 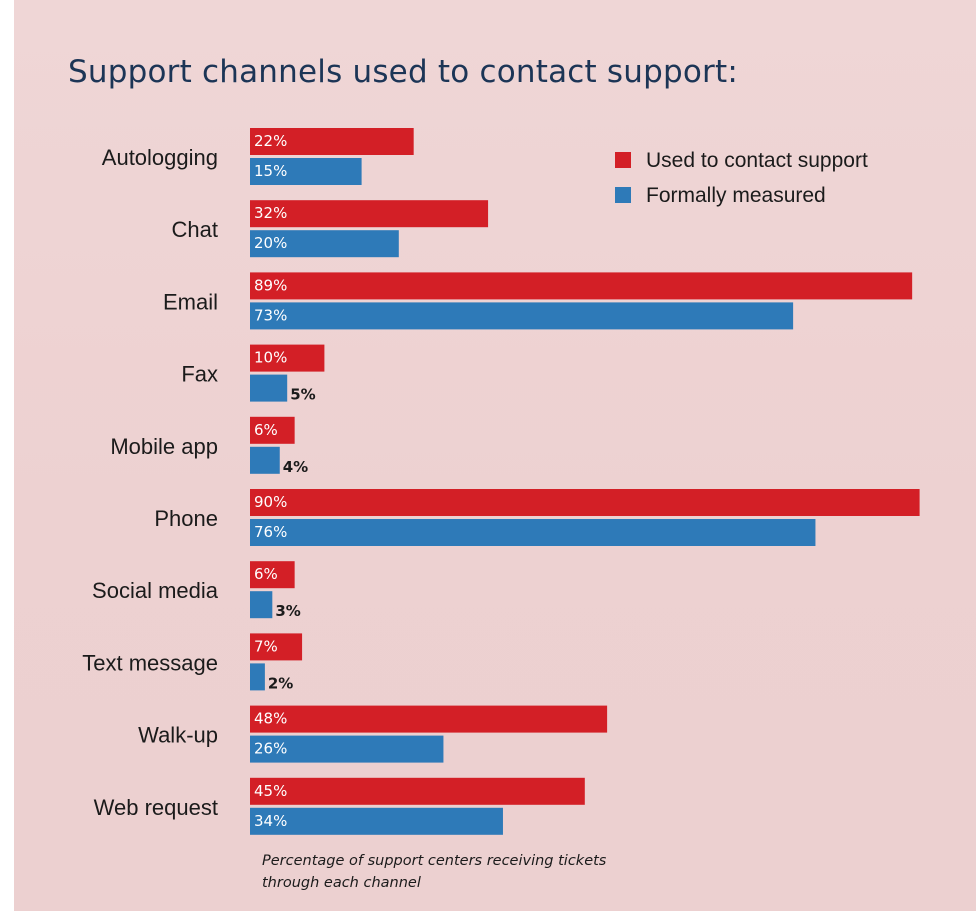 I want to click on value-label: 4%, so click(x=295, y=467).